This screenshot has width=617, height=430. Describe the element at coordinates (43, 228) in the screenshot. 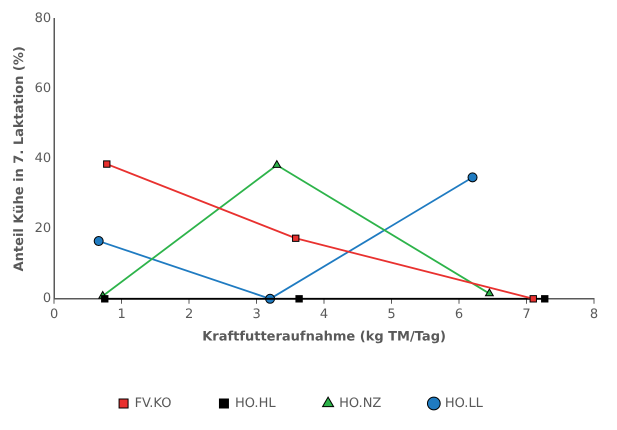

I see `y-tick-label: 20` at that location.